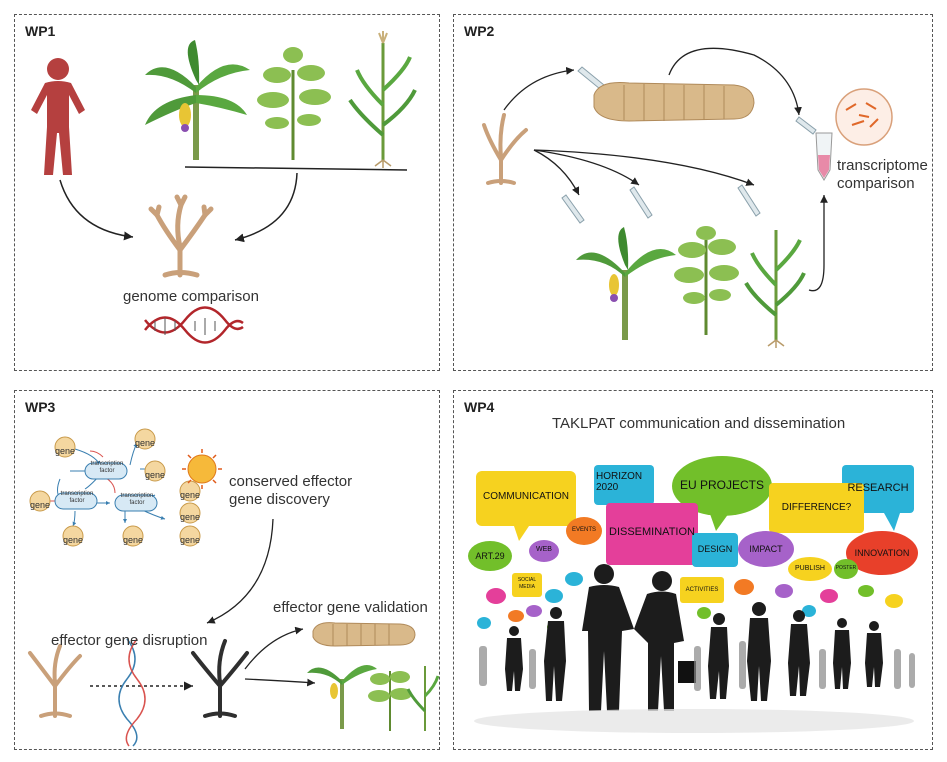  I want to click on wp3-label: WP3, so click(40, 407).